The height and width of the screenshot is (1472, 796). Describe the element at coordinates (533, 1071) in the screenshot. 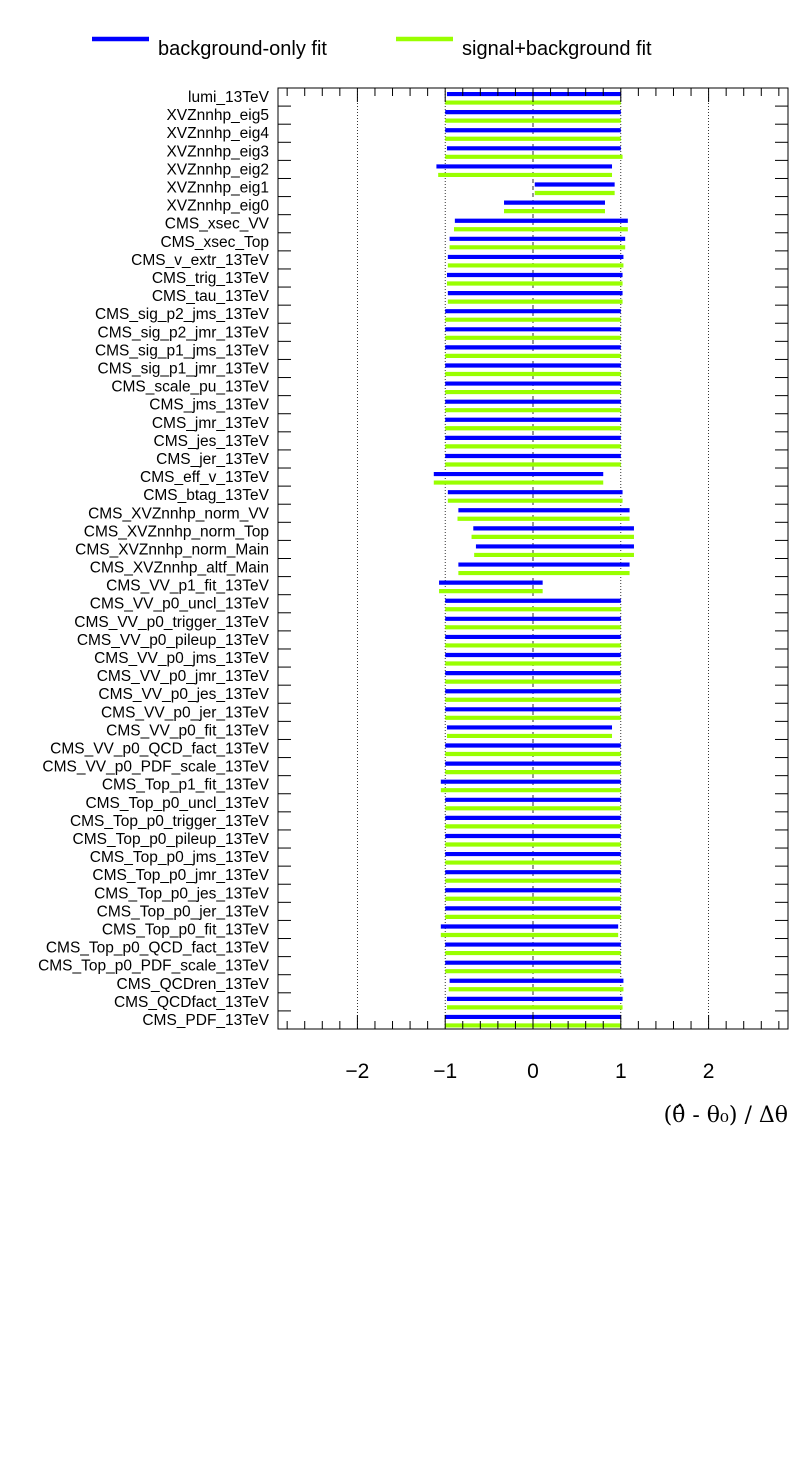

I see `x-tick-label: 0` at that location.